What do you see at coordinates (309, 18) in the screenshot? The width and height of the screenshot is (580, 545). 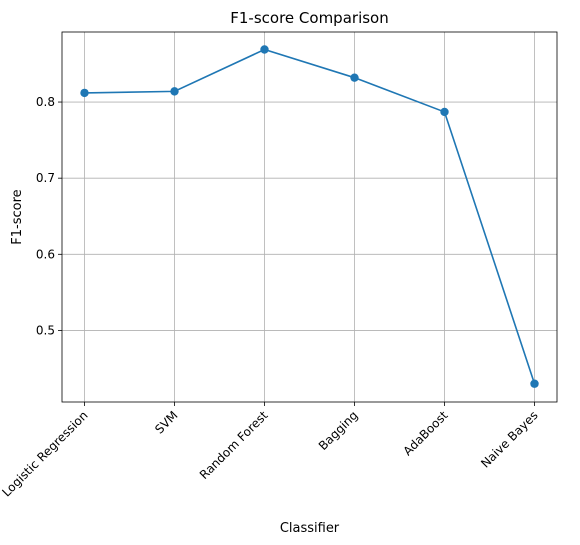 I see `chart-title: F1-score Comparison` at bounding box center [309, 18].